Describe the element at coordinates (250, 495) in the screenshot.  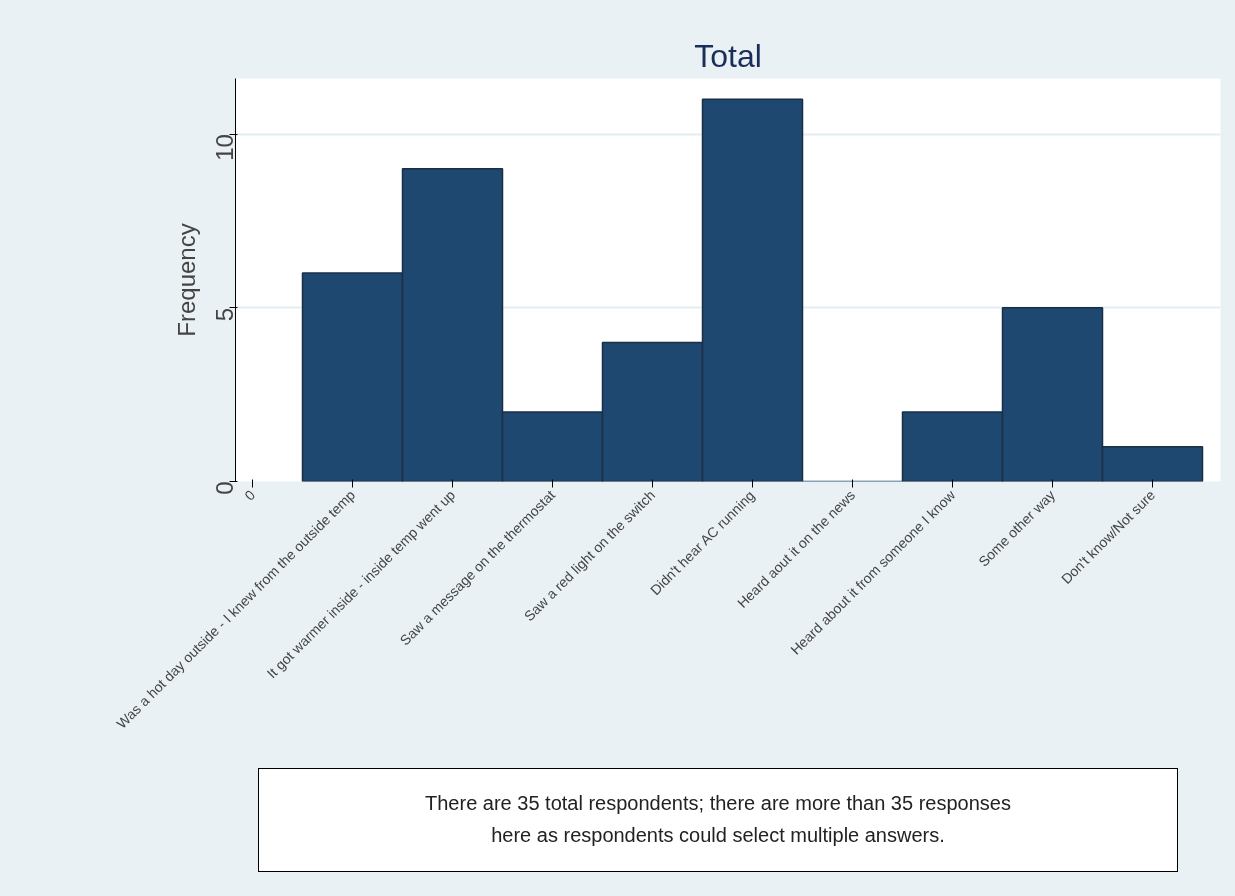
I see `x-tick-label: 0` at that location.